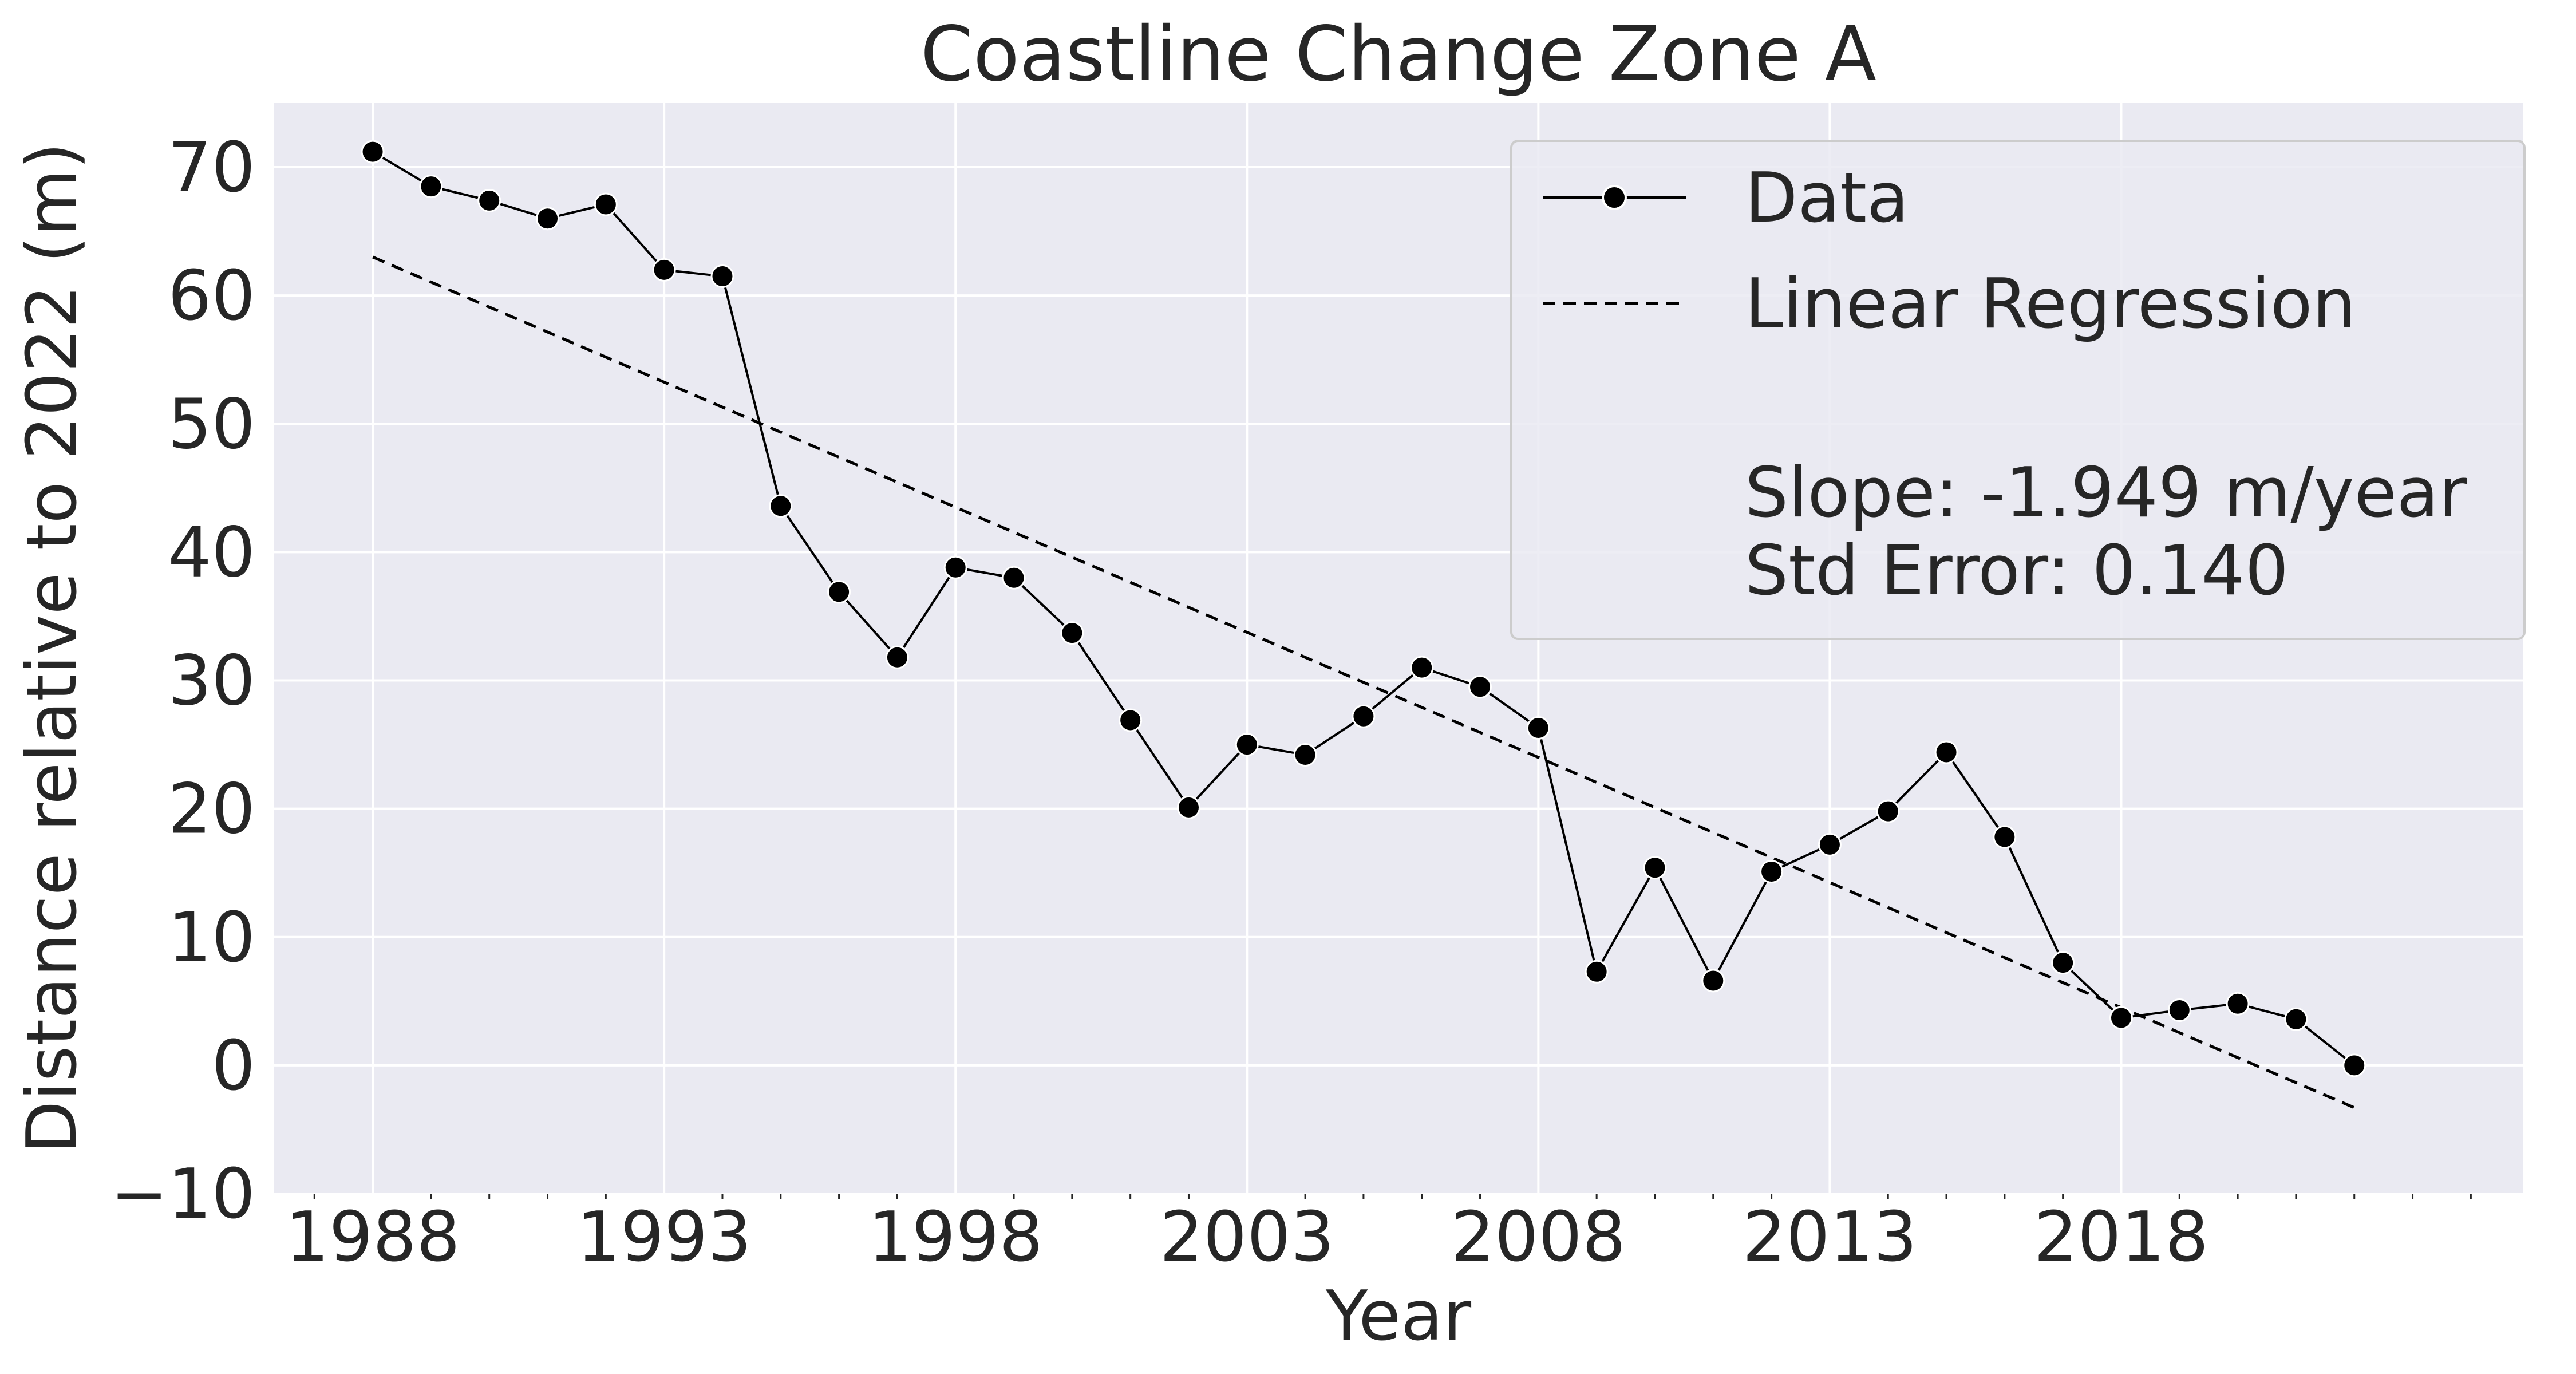  I want to click on minor-ticks, so click(1392, 1197).